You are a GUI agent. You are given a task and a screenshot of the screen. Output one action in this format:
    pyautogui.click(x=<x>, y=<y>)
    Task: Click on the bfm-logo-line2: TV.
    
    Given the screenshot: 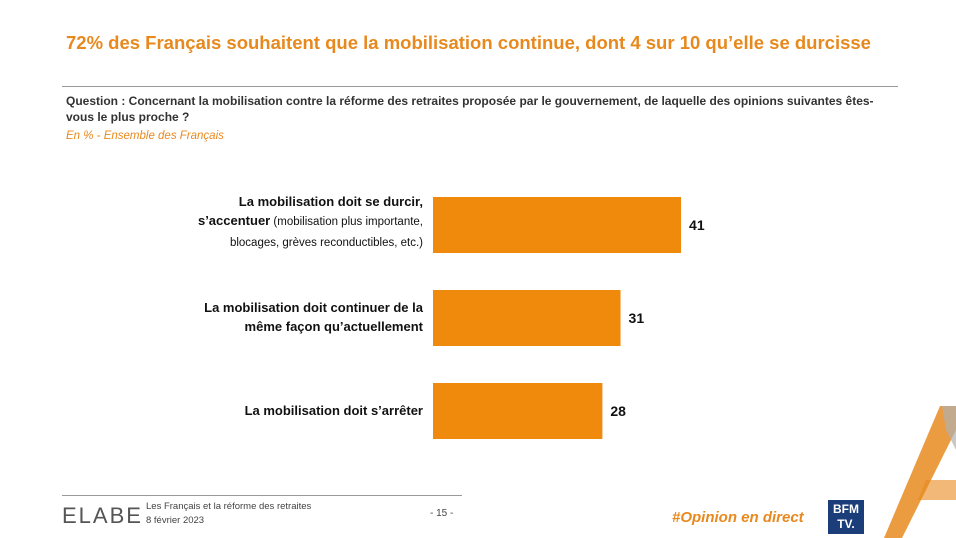 What is the action you would take?
    pyautogui.click(x=846, y=524)
    